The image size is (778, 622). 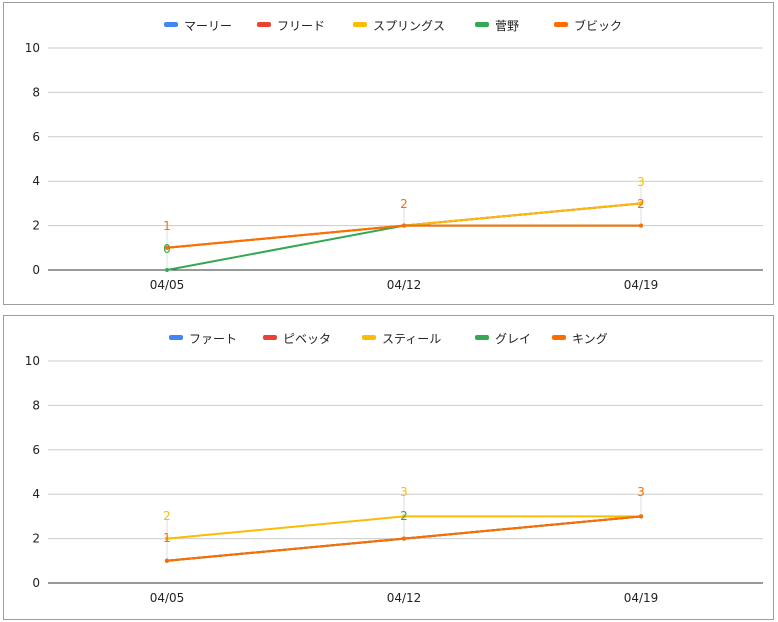 I want to click on legend-label-5: ブビック, so click(x=598, y=25).